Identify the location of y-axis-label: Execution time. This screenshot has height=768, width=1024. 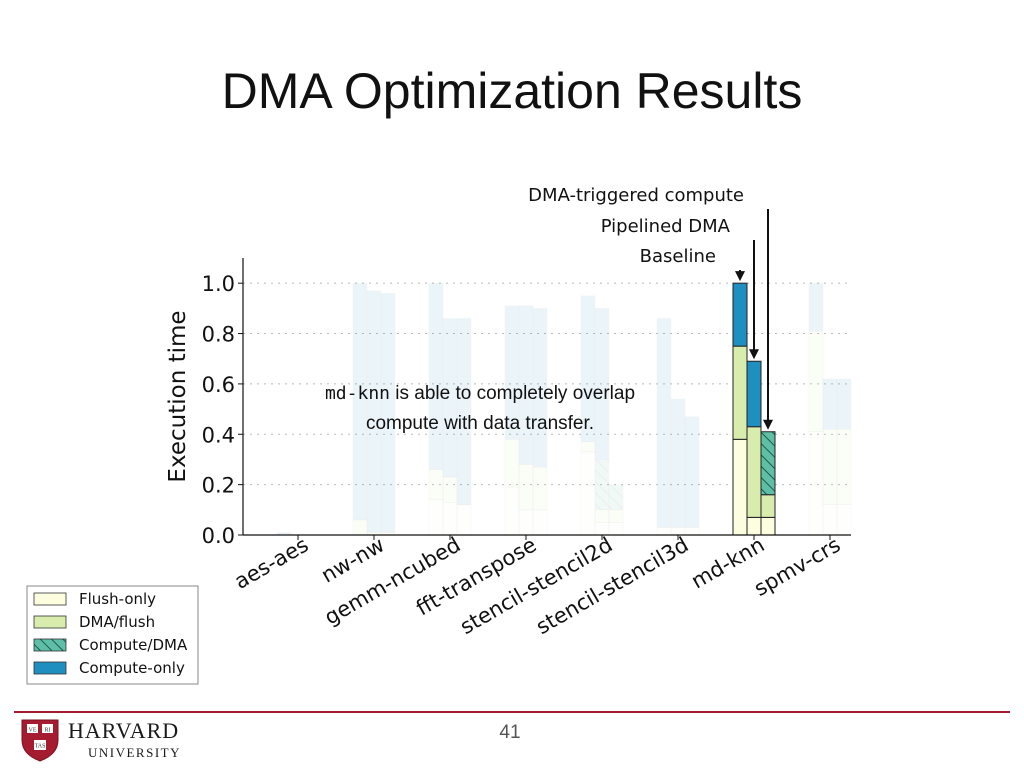
(178, 396).